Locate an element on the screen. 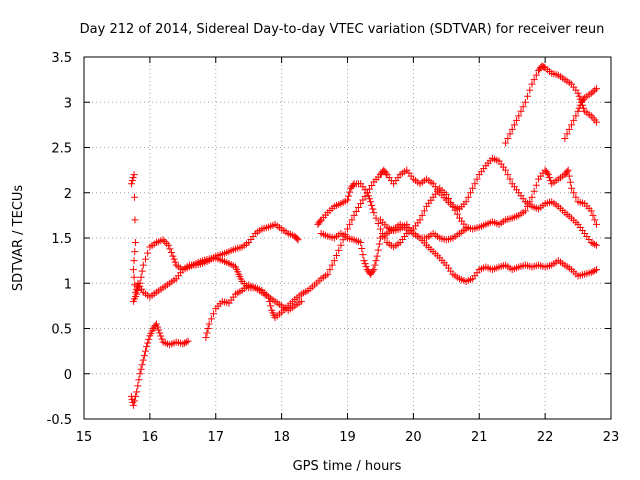 Image resolution: width=640 pixels, height=480 pixels. x-tick-label: 23 is located at coordinates (611, 437).